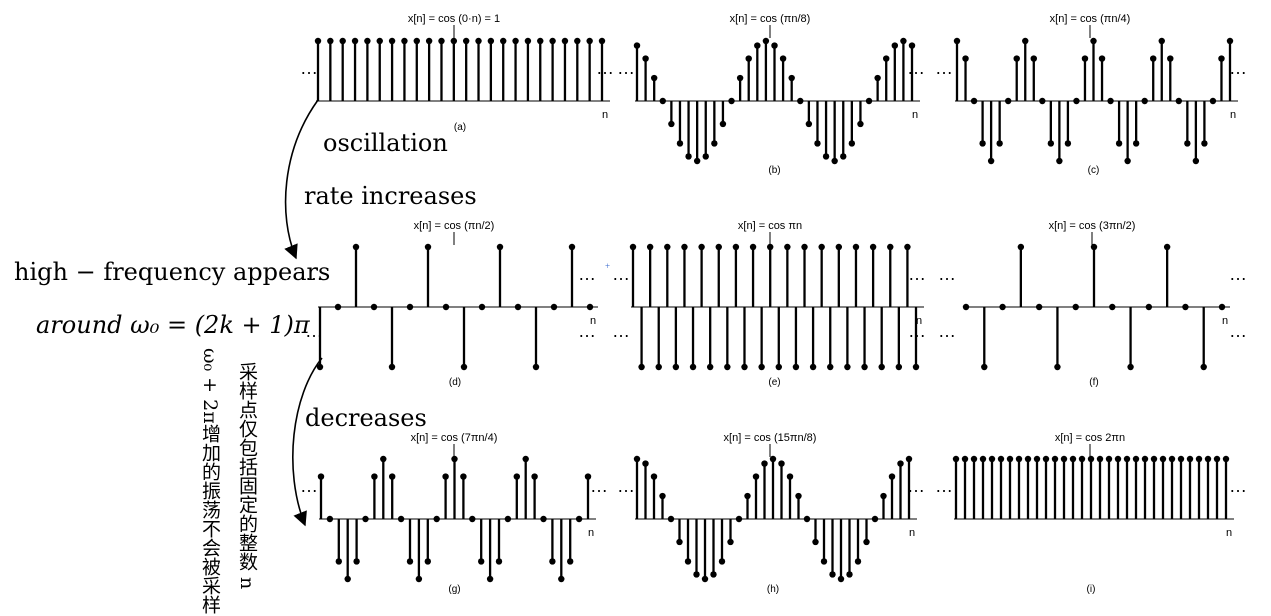  I want to click on panel-a-axis-label: n, so click(605, 115).